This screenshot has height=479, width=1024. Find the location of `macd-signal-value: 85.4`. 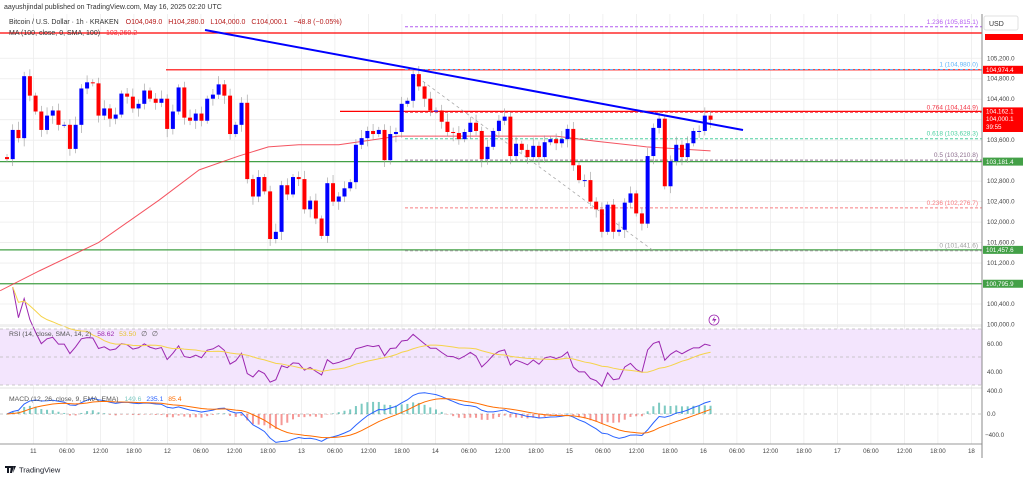

macd-signal-value: 85.4 is located at coordinates (174, 399).